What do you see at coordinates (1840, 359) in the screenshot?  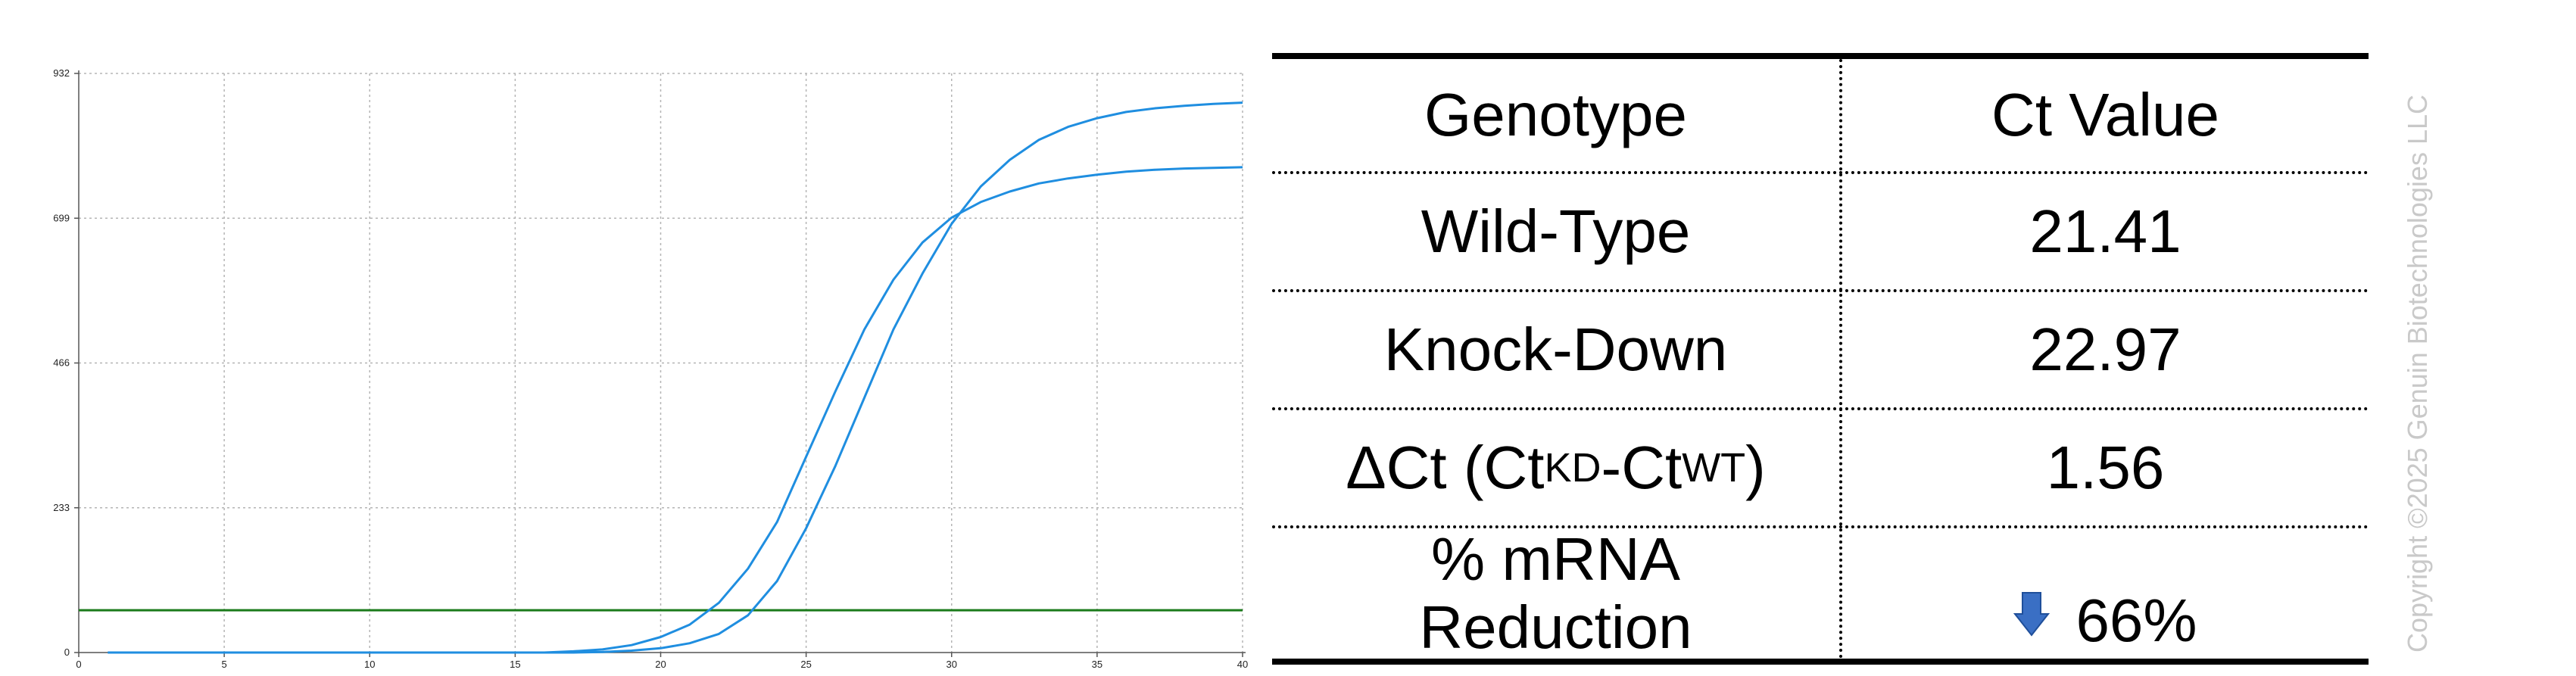 I see `column-divider` at bounding box center [1840, 359].